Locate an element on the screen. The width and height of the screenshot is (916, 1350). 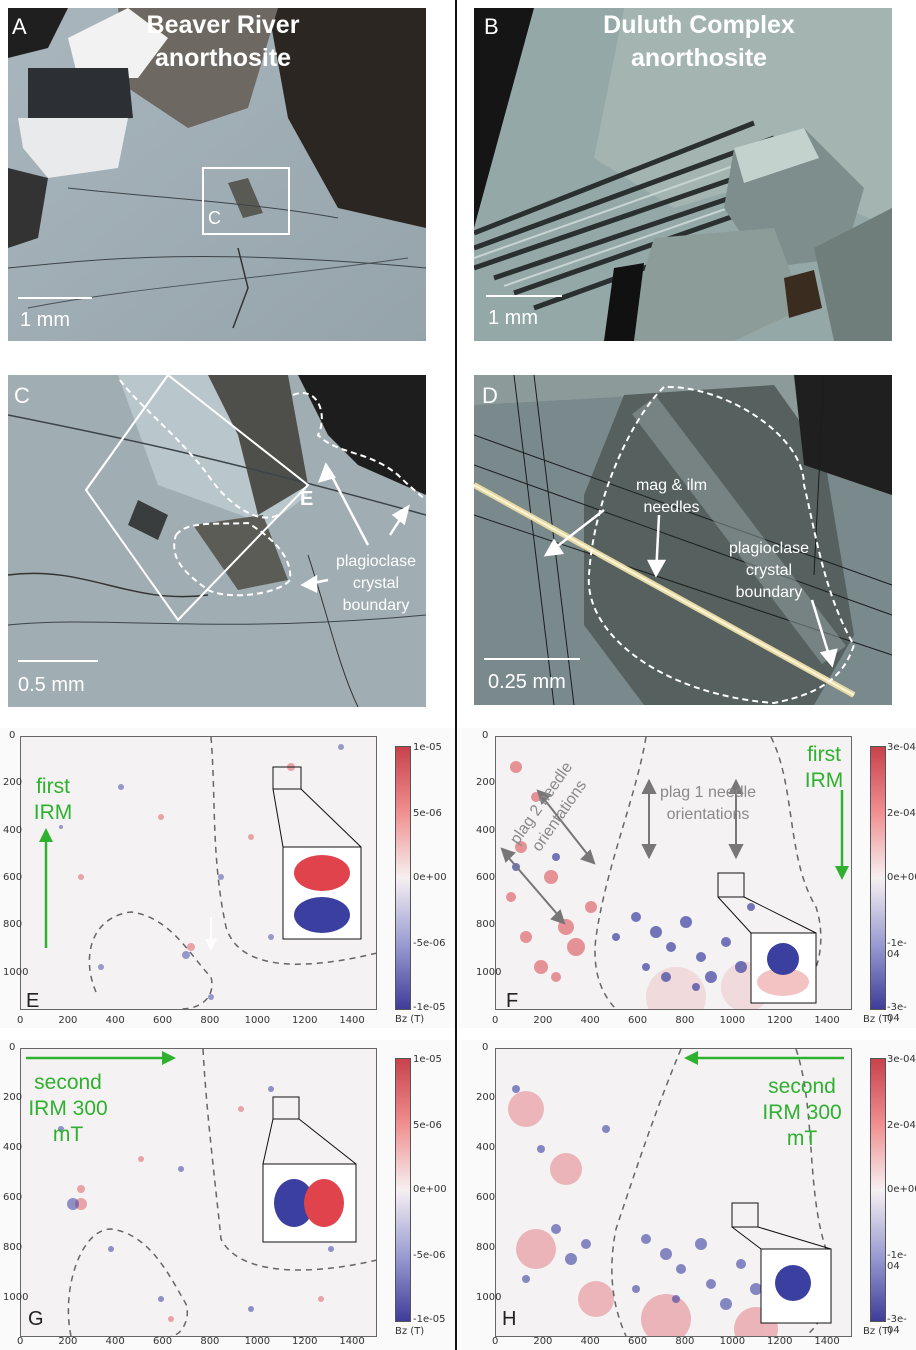
colorbar-f-top: 3e-04 is located at coordinates (901, 747).